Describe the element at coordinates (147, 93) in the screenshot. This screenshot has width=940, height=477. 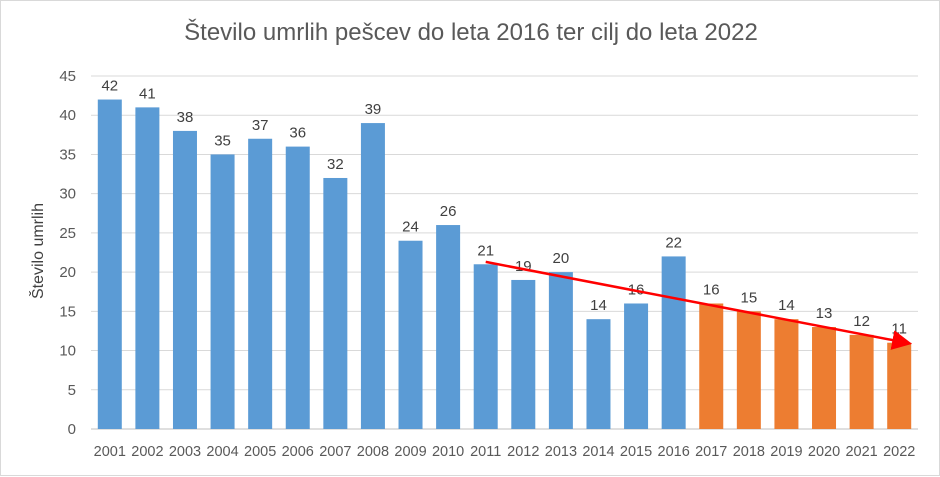
I see `data-label: 41` at that location.